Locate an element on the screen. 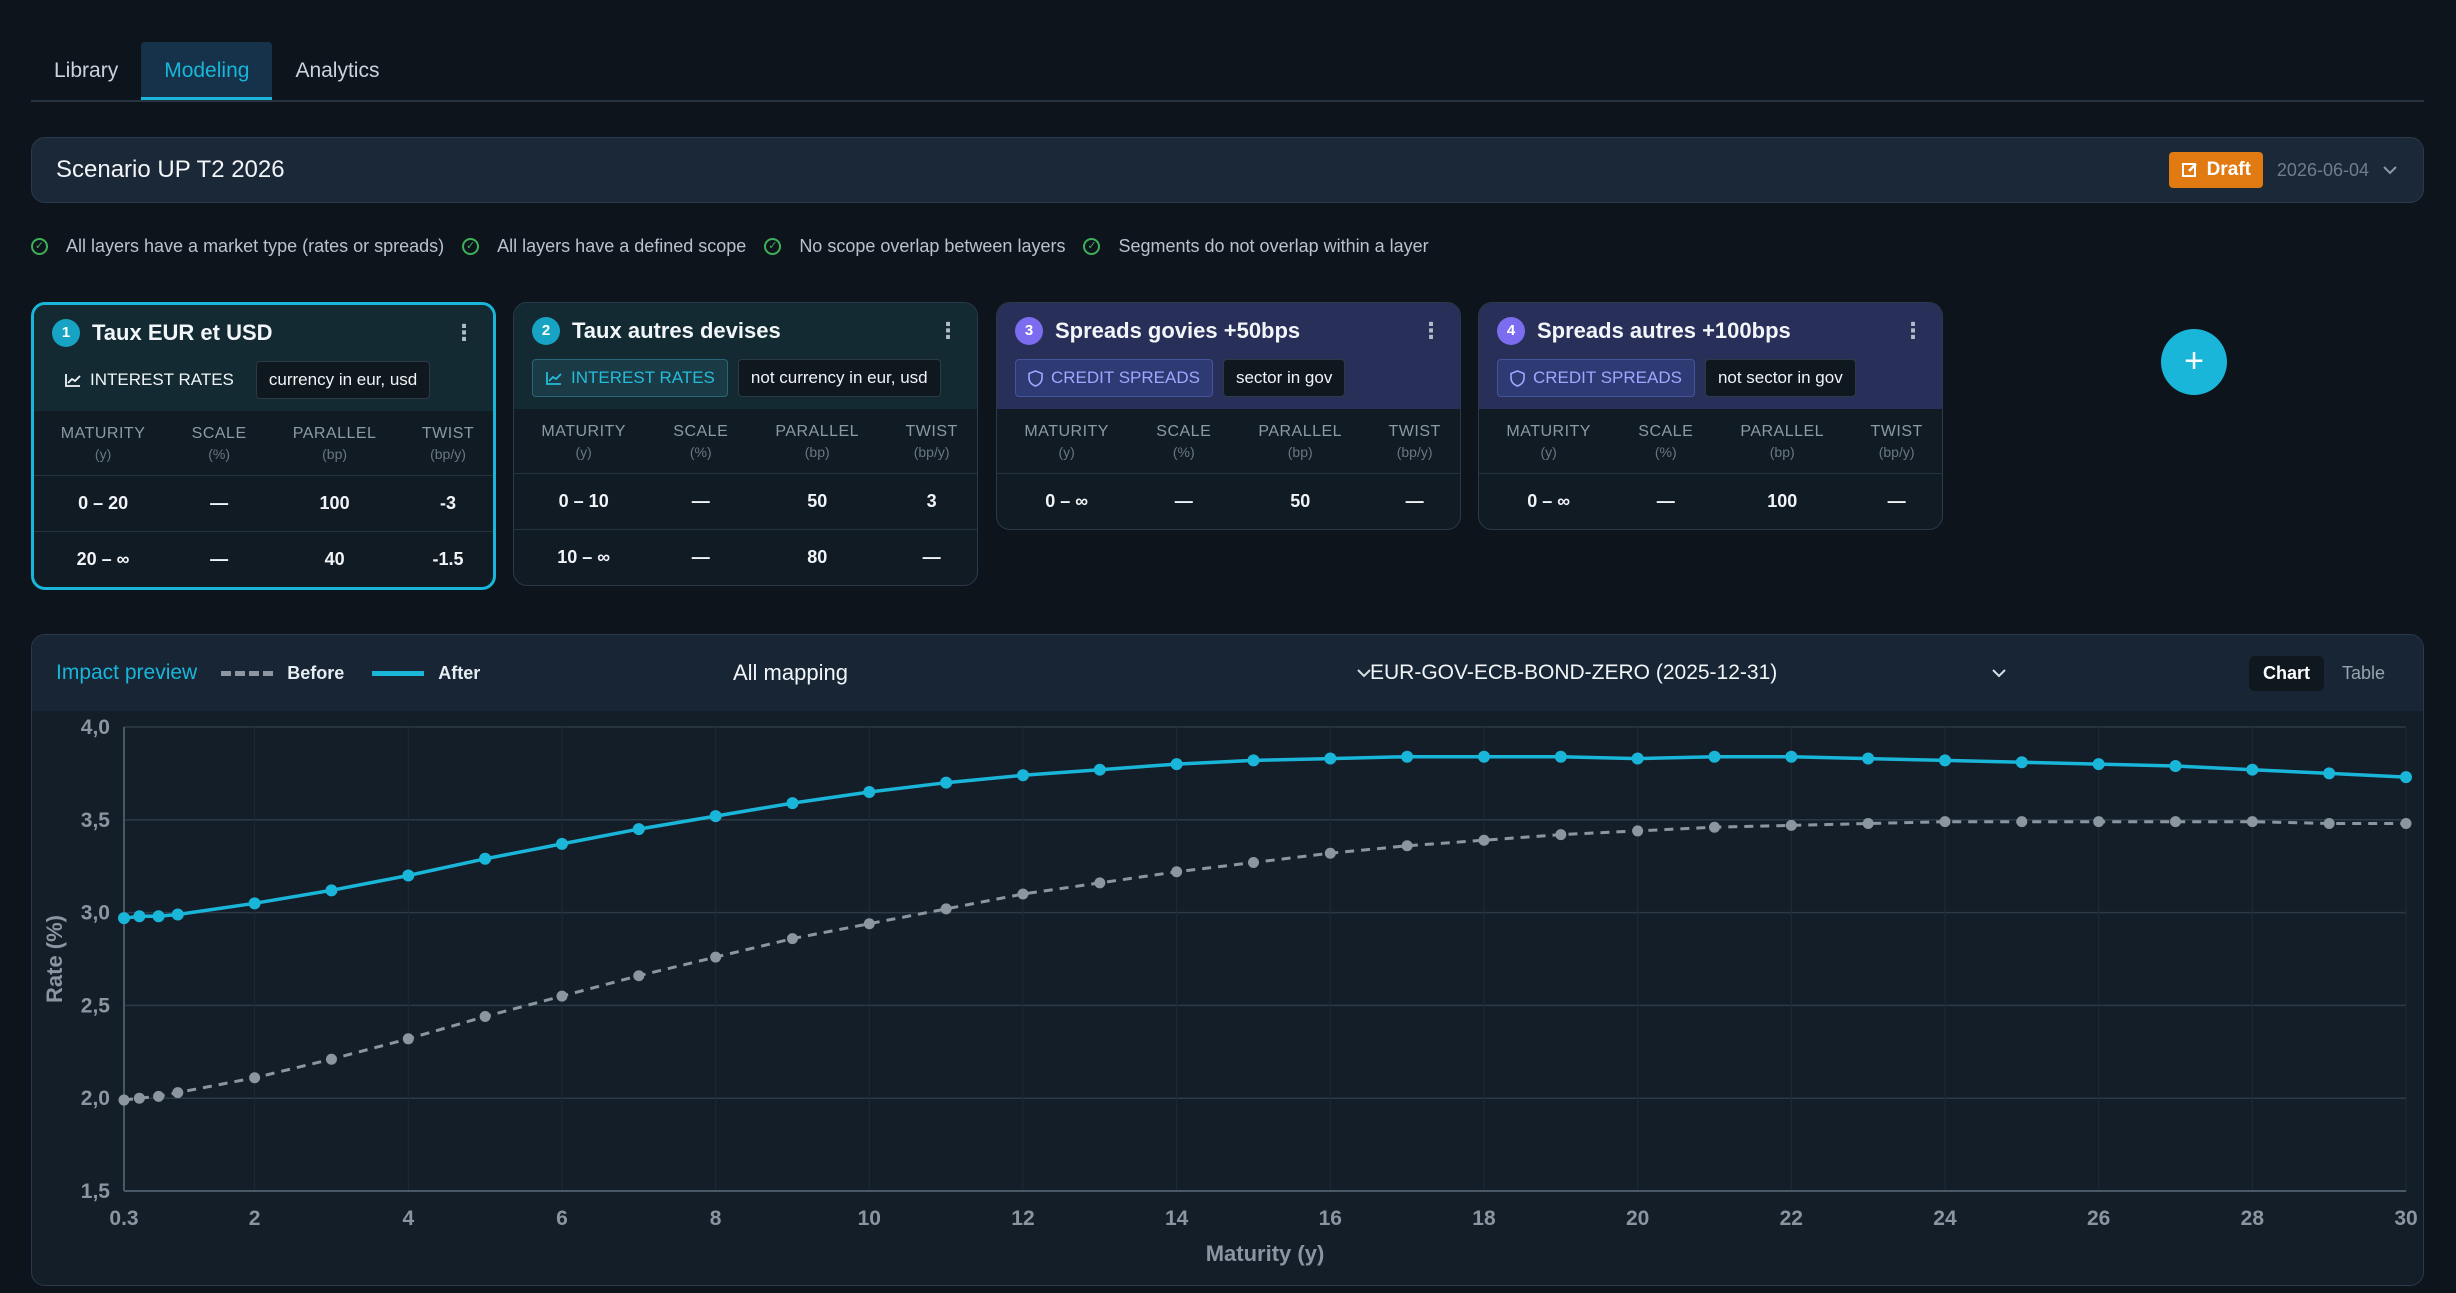  table-row: 20 – ∞ — 40 -1.5 is located at coordinates (263, 558).